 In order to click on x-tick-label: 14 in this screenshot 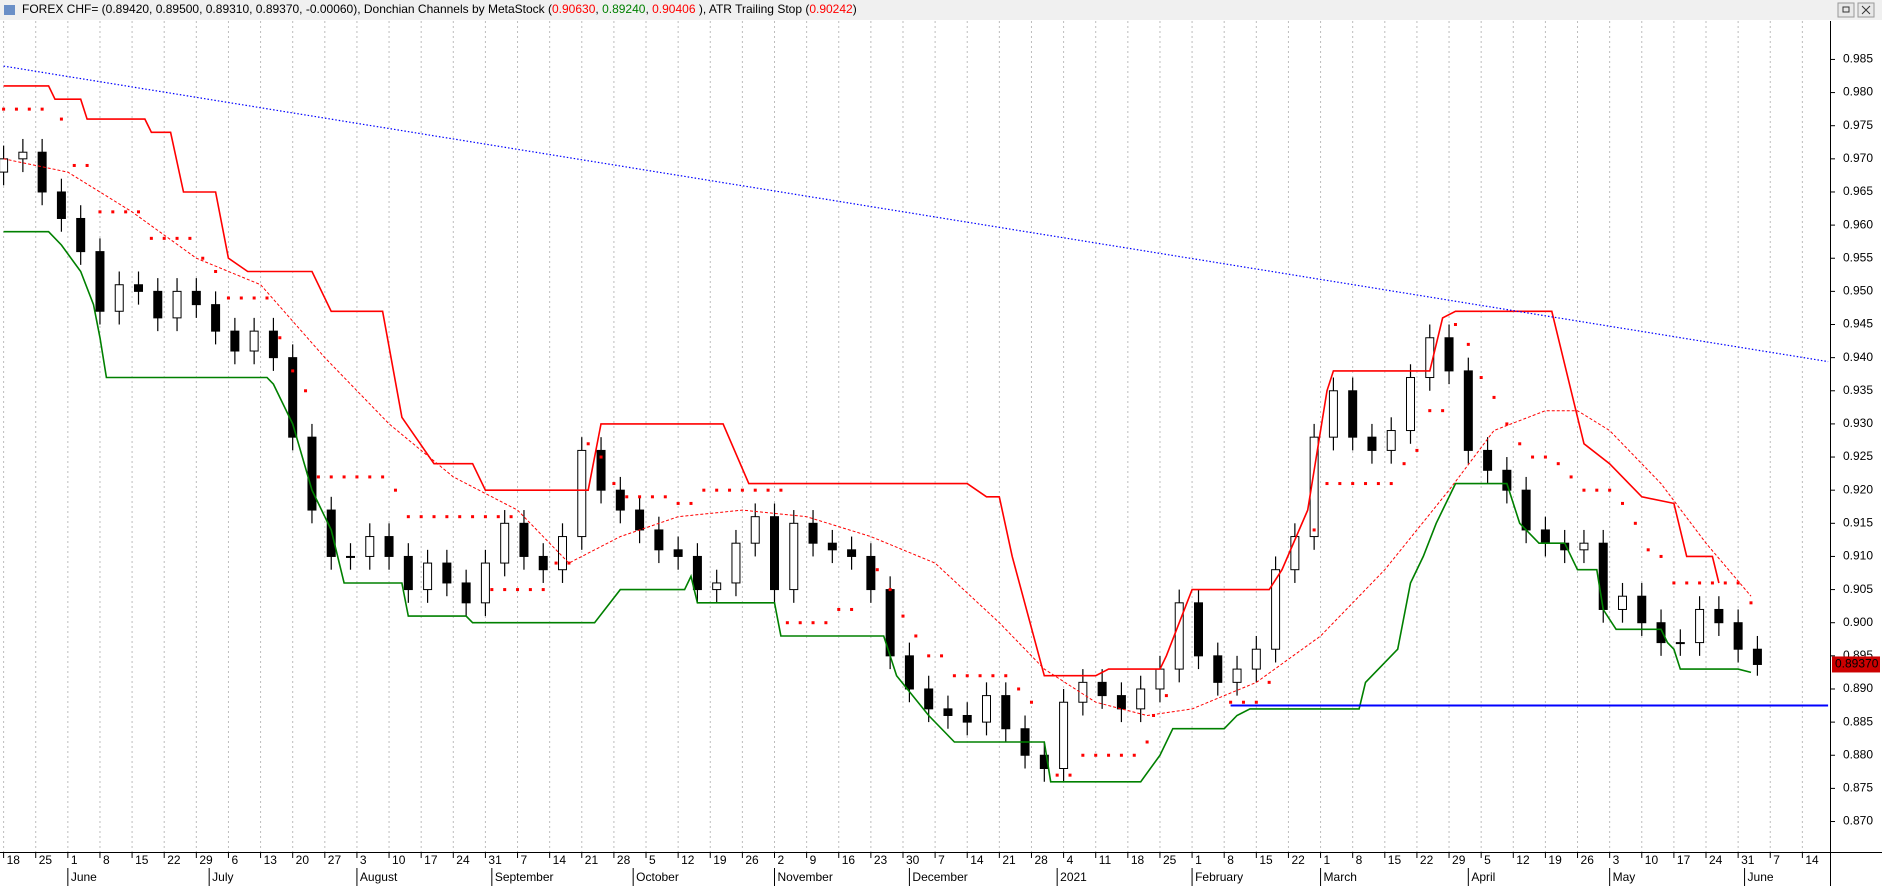, I will do `click(1812, 860)`.